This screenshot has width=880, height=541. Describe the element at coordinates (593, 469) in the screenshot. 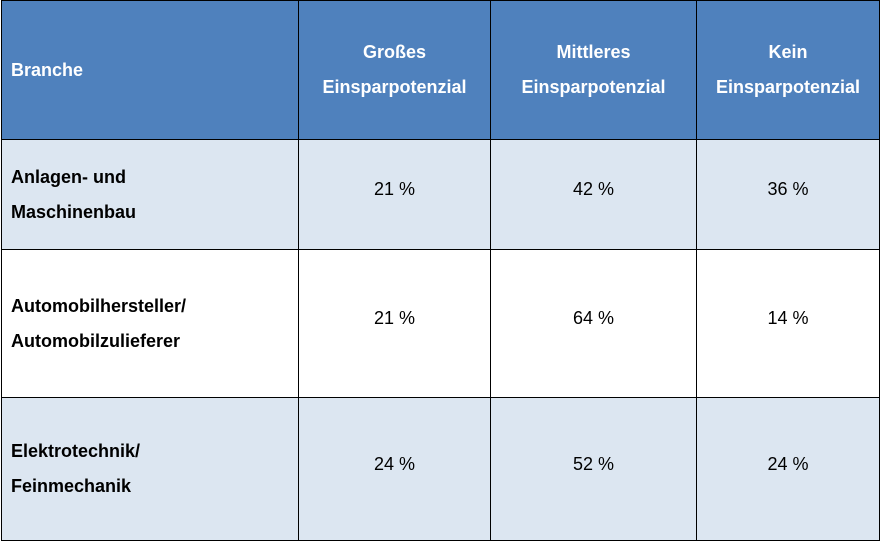

I see `cell-mittleres: 52 %` at that location.